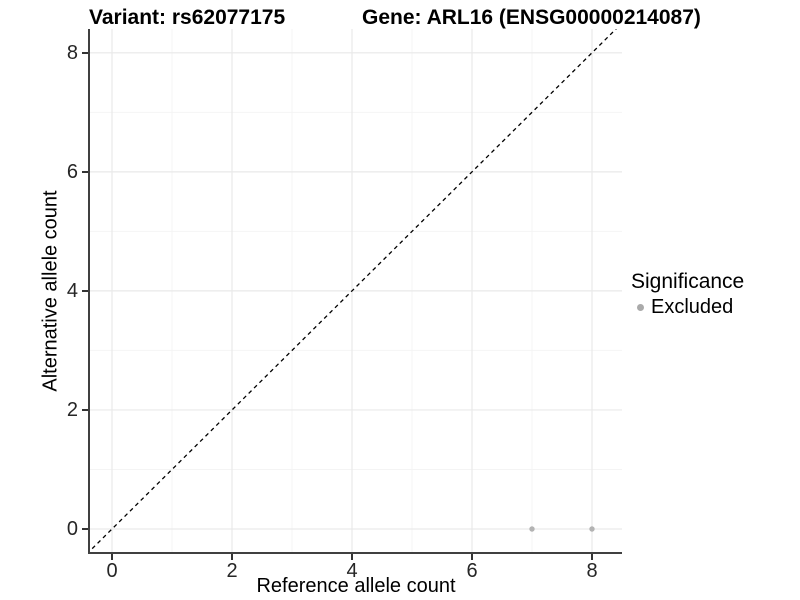 The width and height of the screenshot is (800, 600). What do you see at coordinates (72, 409) in the screenshot?
I see `y-axis-tick-label: 2` at bounding box center [72, 409].